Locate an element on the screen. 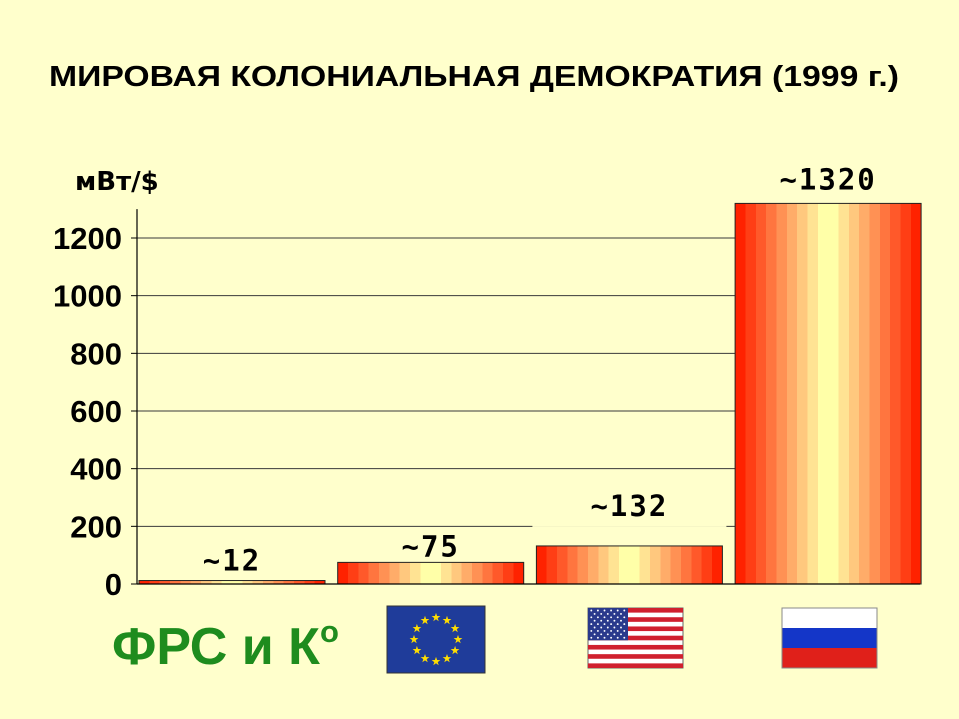 This screenshot has width=959, height=719. russia-flag-red-band is located at coordinates (829, 658).